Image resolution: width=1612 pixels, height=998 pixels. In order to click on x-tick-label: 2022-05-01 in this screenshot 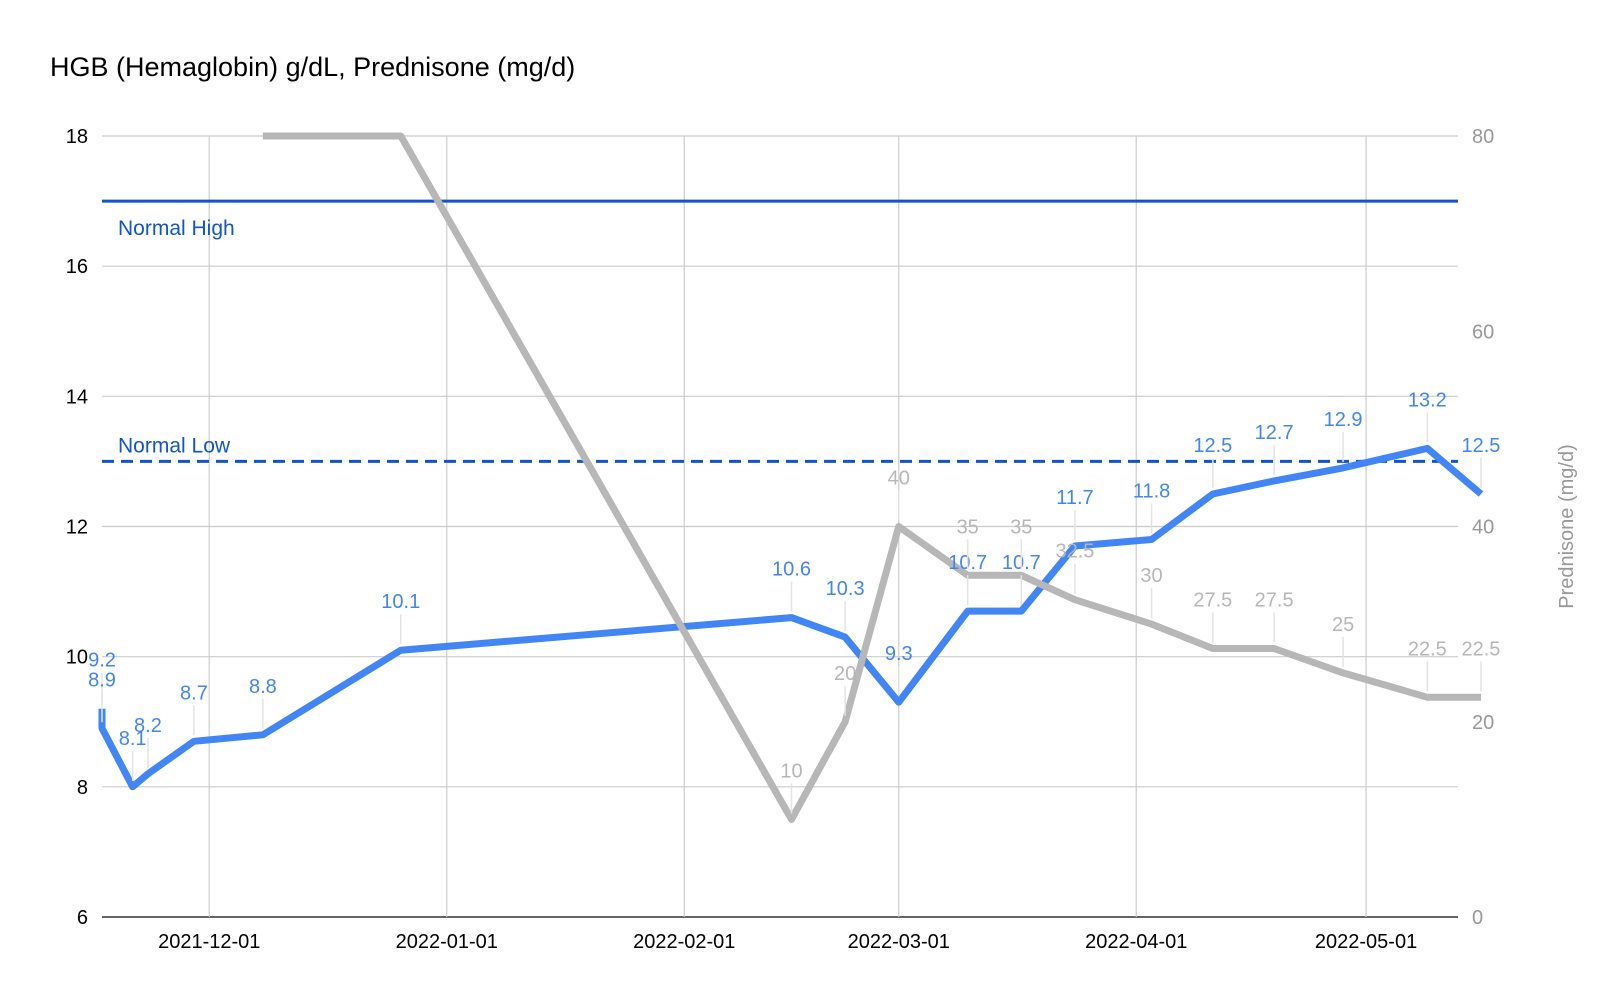, I will do `click(1366, 942)`.